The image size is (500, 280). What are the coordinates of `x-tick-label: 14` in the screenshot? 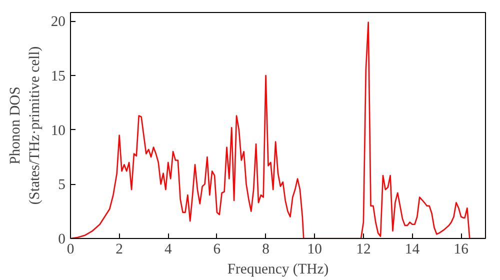 It's located at (412, 250).